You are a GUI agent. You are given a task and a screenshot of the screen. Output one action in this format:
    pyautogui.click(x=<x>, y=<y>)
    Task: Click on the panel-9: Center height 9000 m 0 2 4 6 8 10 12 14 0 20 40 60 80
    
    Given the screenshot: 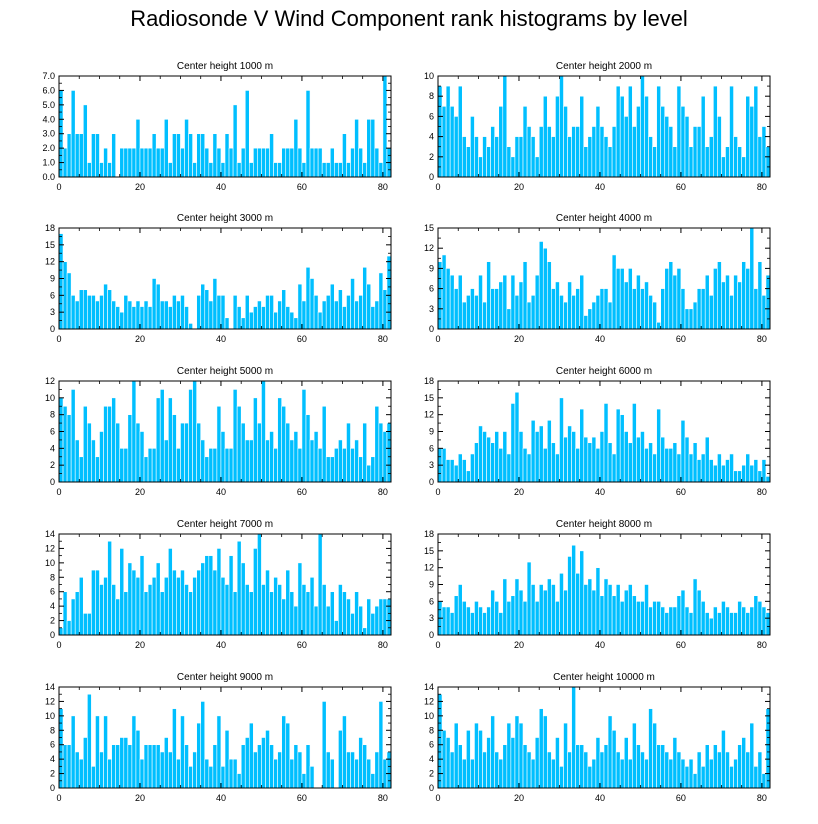 What is the action you would take?
    pyautogui.click(x=218, y=737)
    